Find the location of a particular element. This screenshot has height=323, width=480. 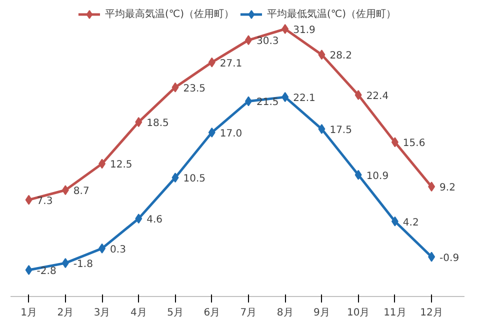

data-label: 17.0 is located at coordinates (231, 134).